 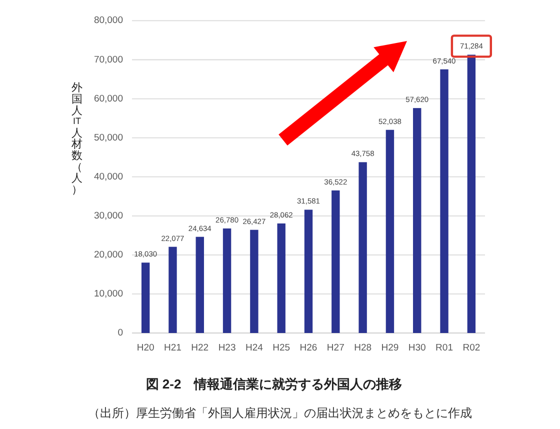 I want to click on y-tick-label: 50,000, so click(x=108, y=138).